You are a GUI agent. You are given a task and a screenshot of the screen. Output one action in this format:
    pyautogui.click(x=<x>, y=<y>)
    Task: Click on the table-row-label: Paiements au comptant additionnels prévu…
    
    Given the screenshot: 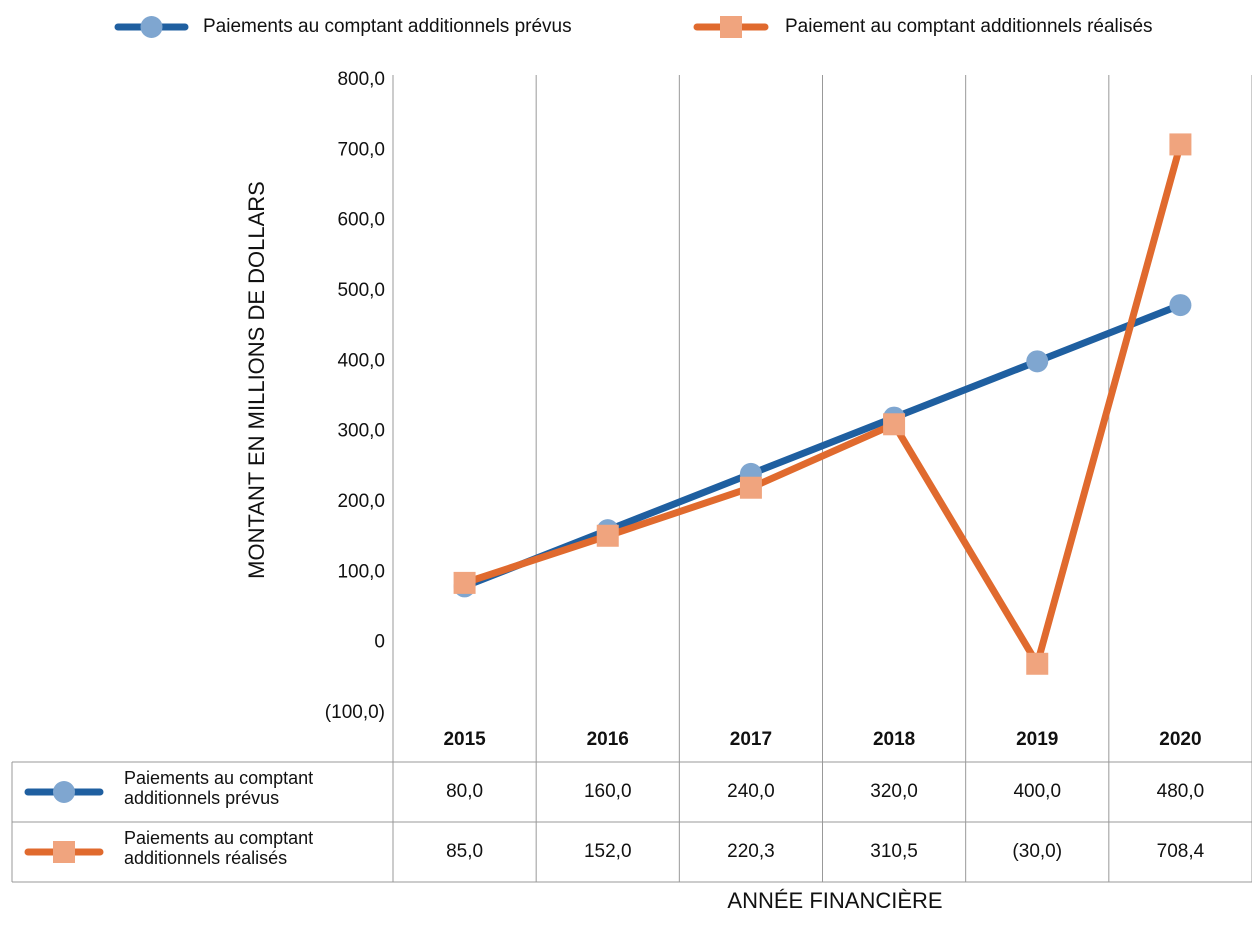 What is the action you would take?
    pyautogui.click(x=219, y=788)
    